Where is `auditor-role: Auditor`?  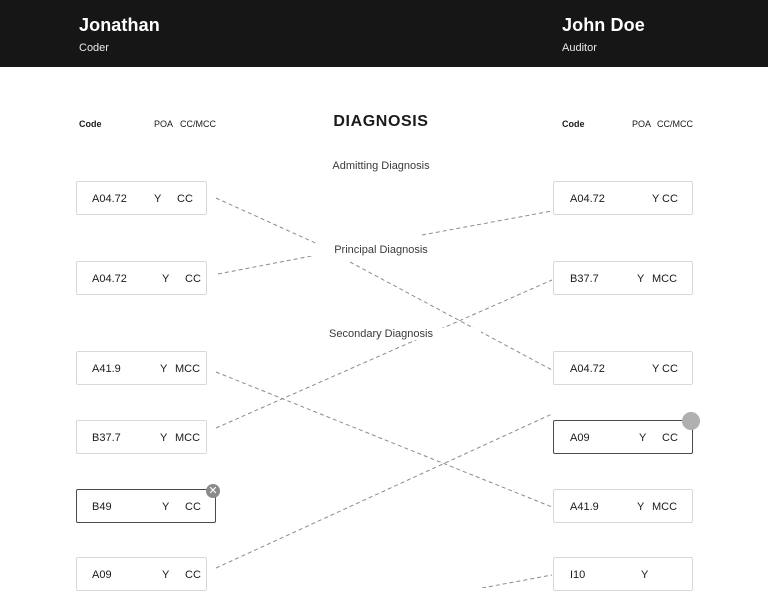
auditor-role: Auditor is located at coordinates (579, 48).